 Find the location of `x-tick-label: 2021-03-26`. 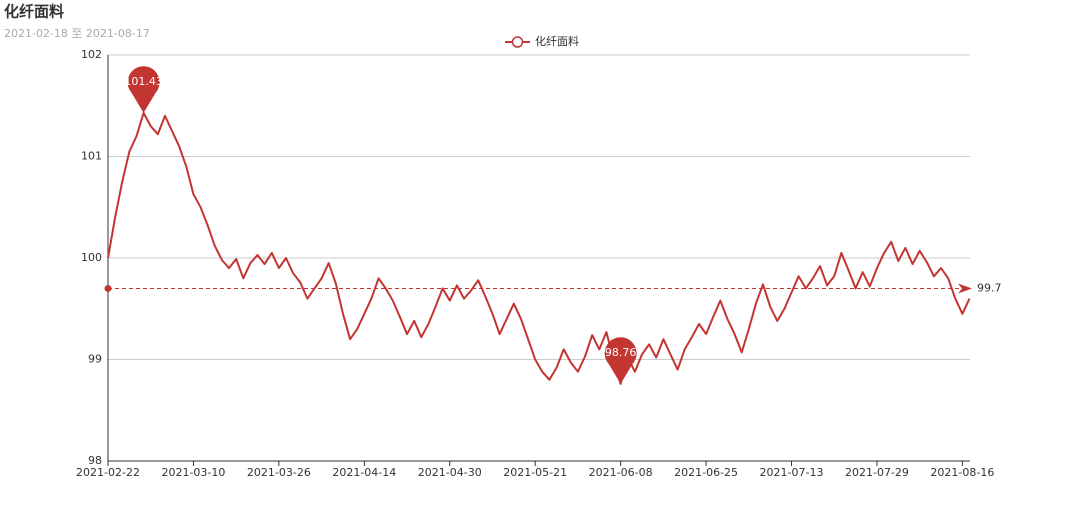

x-tick-label: 2021-03-26 is located at coordinates (279, 472).